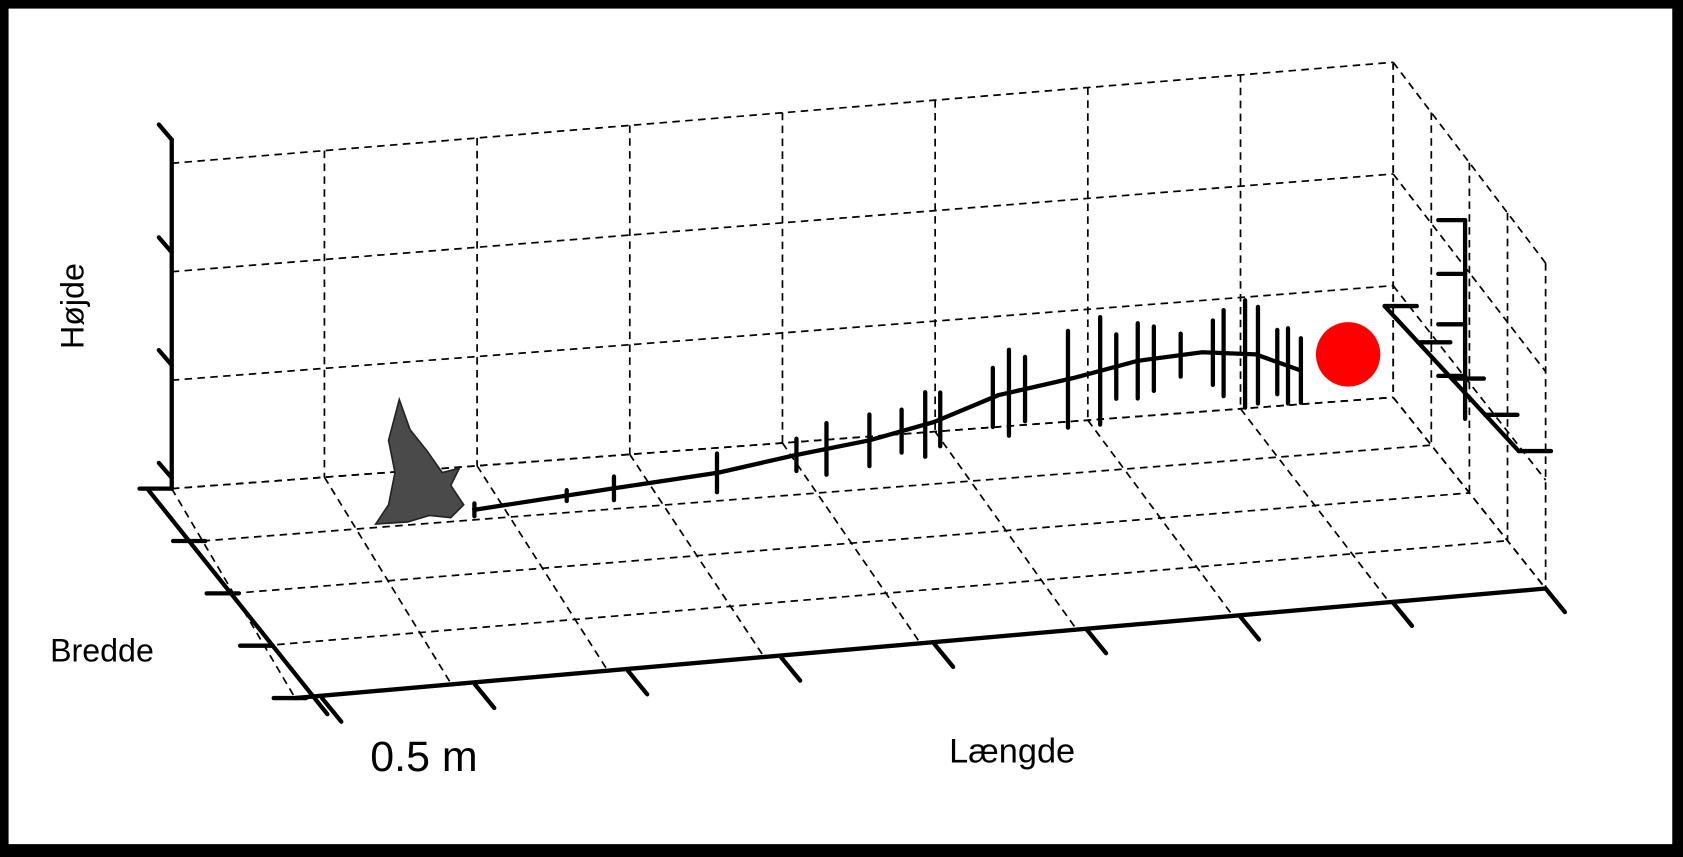 This screenshot has width=1683, height=857. Describe the element at coordinates (73, 306) in the screenshot. I see `height-label: Højde` at that location.